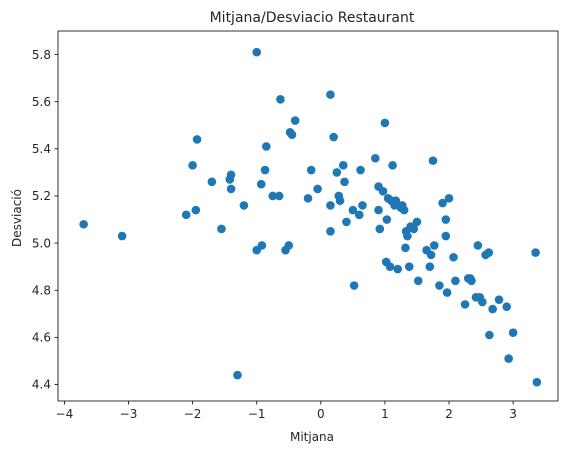 The image size is (567, 453). What do you see at coordinates (321, 414) in the screenshot?
I see `x-tick-label: 0` at bounding box center [321, 414].